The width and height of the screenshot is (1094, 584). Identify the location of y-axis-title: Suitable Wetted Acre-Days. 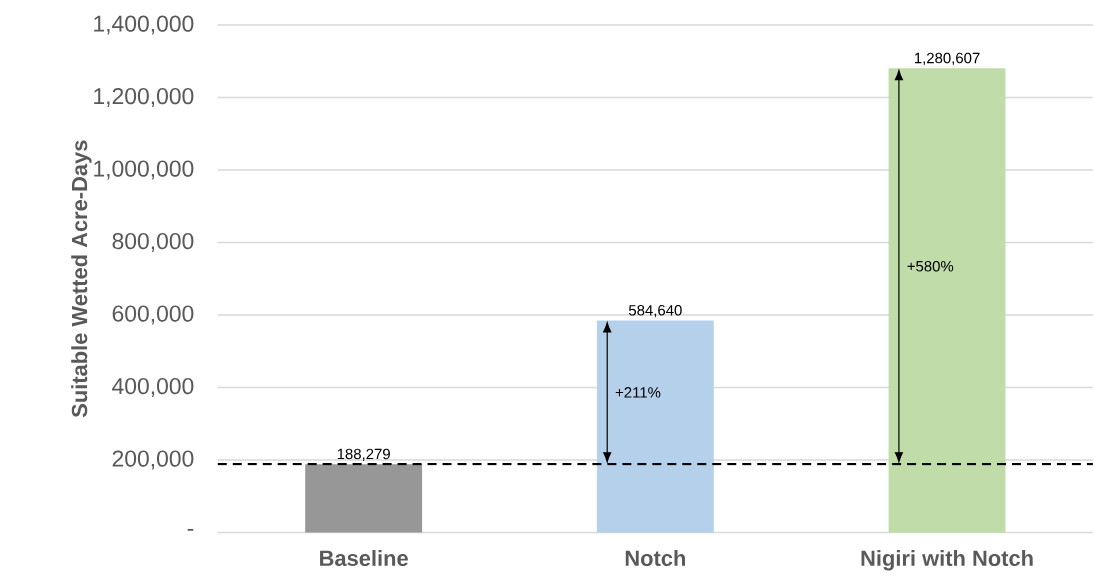
(81, 279).